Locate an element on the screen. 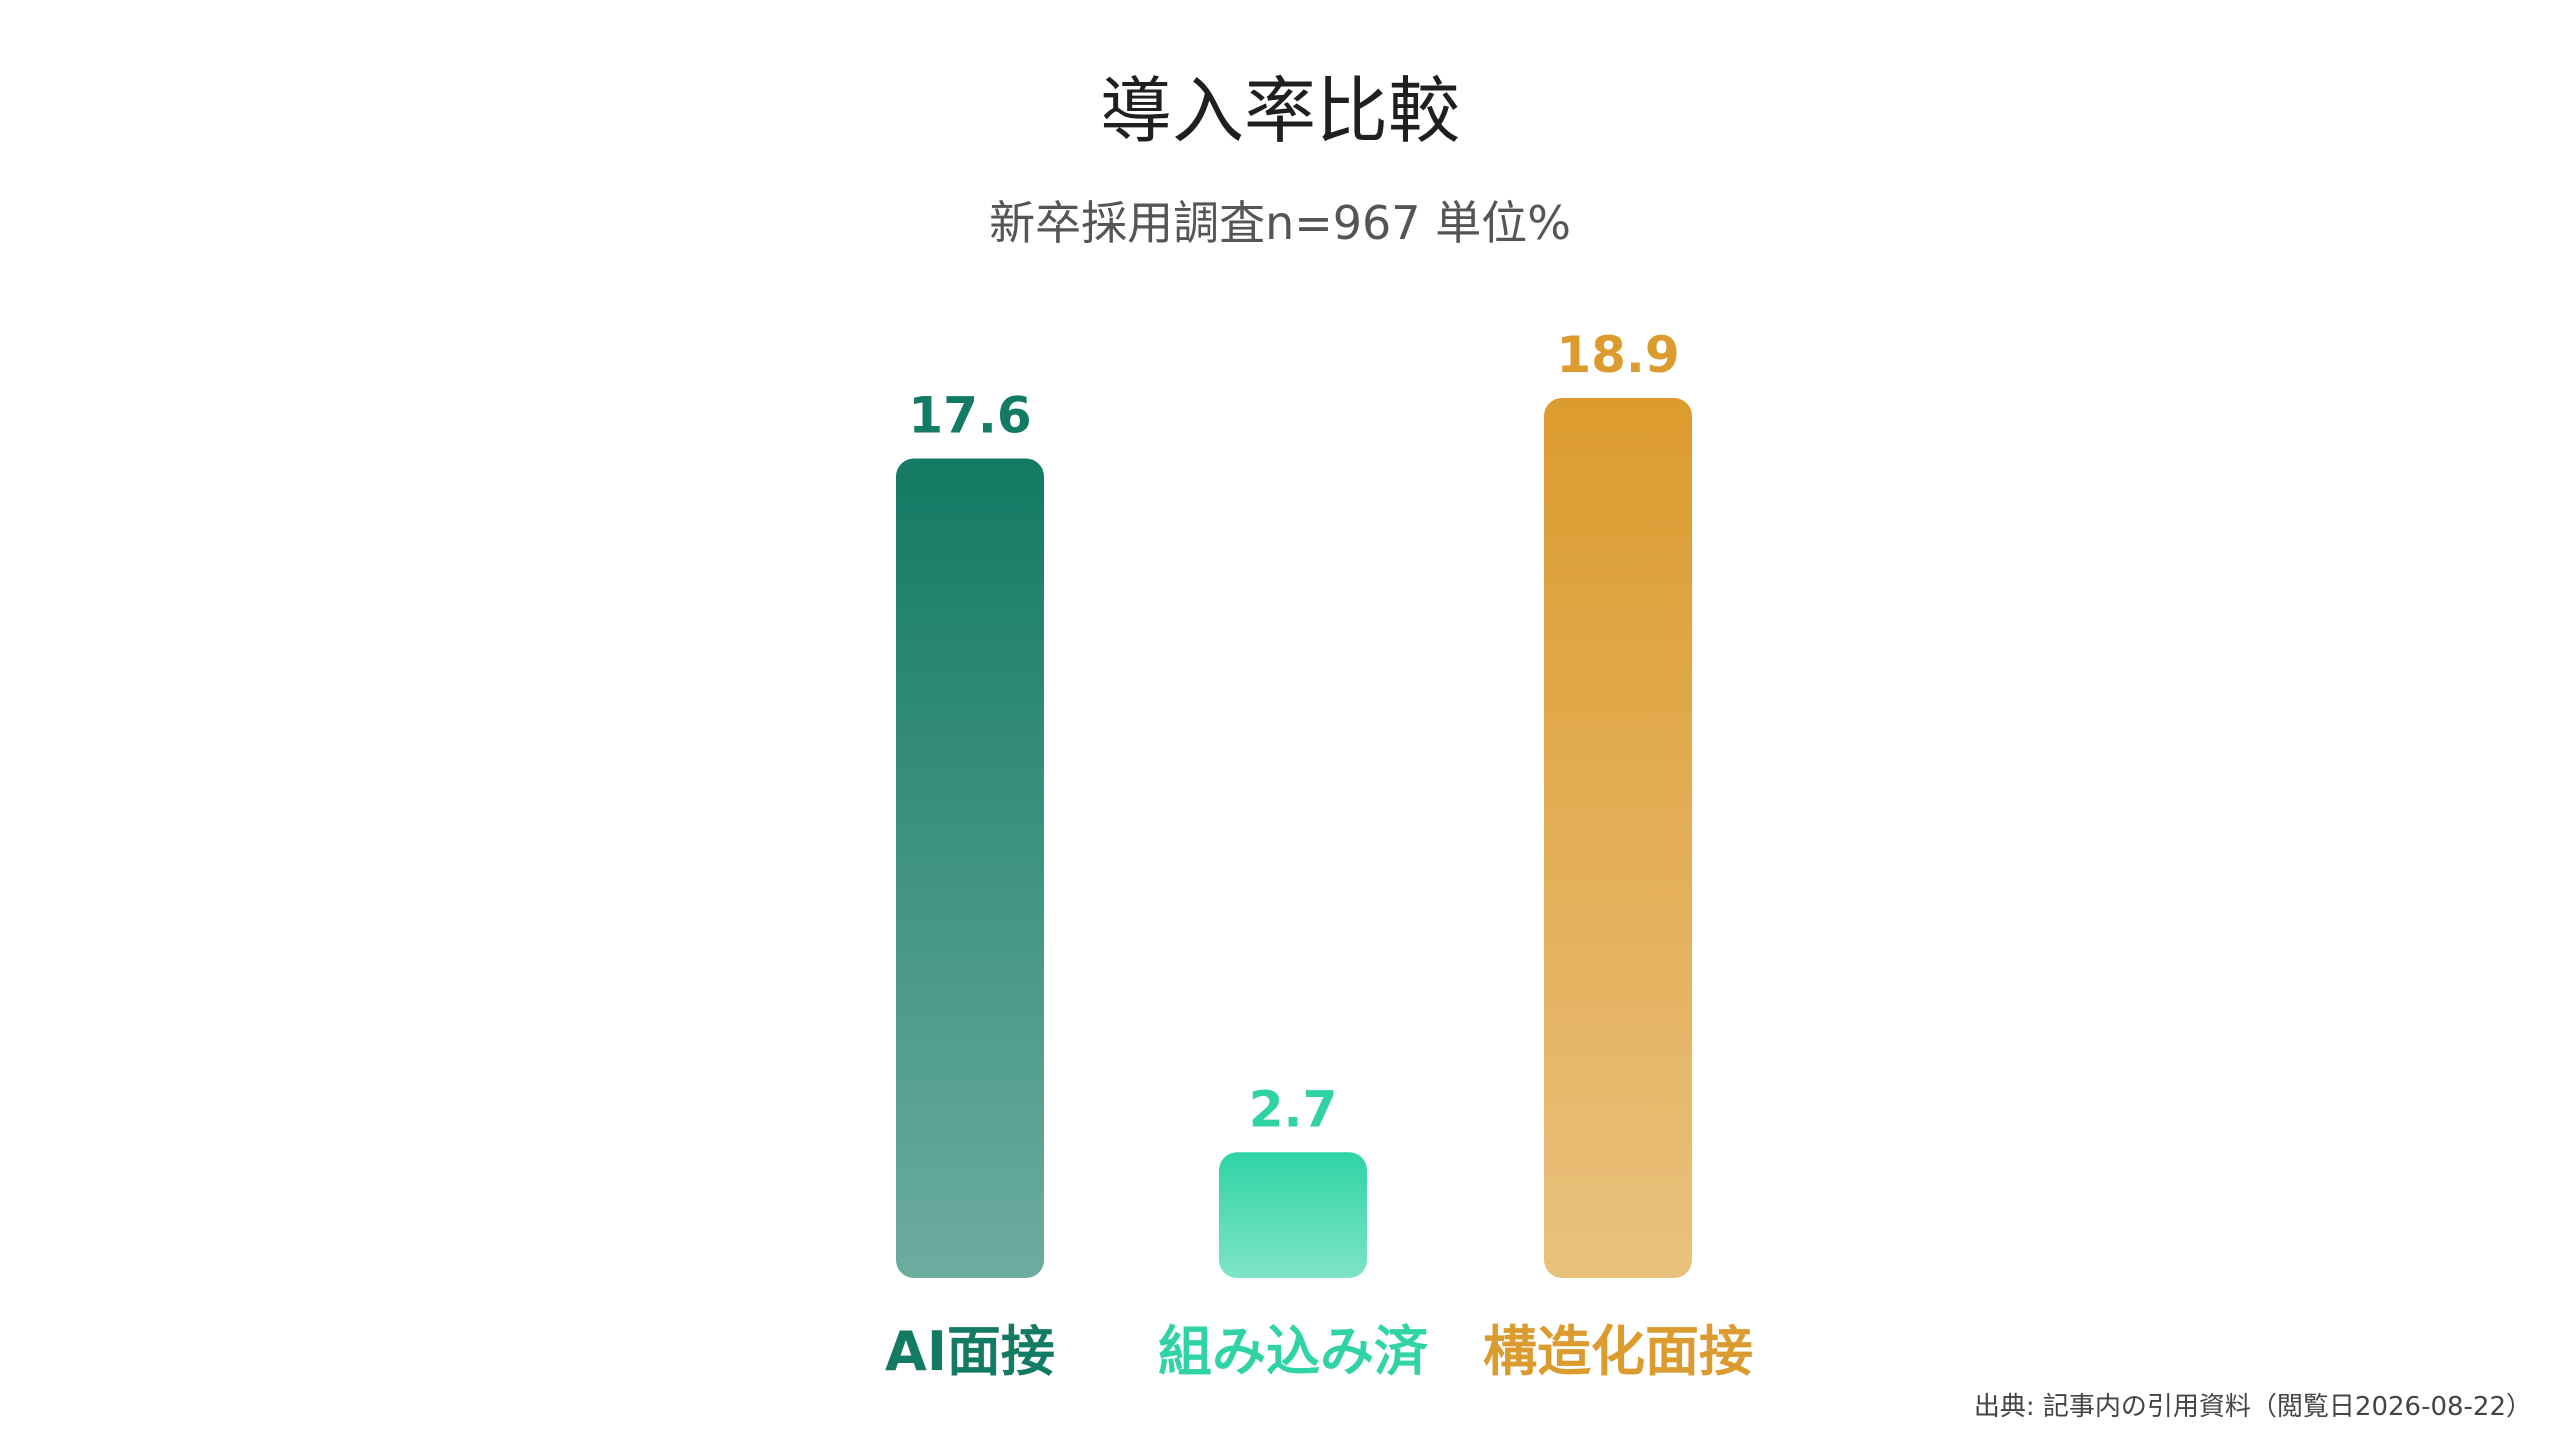 The width and height of the screenshot is (2560, 1440). value-label-3: 18.9 is located at coordinates (1617, 355).